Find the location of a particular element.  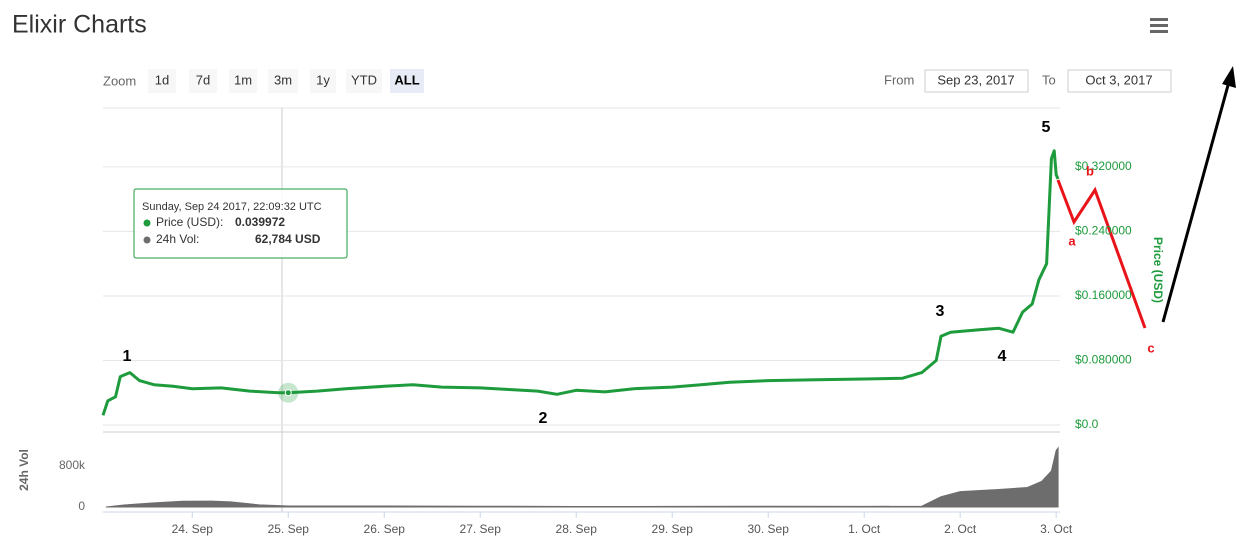

zoom-button-label: 1m is located at coordinates (243, 79).